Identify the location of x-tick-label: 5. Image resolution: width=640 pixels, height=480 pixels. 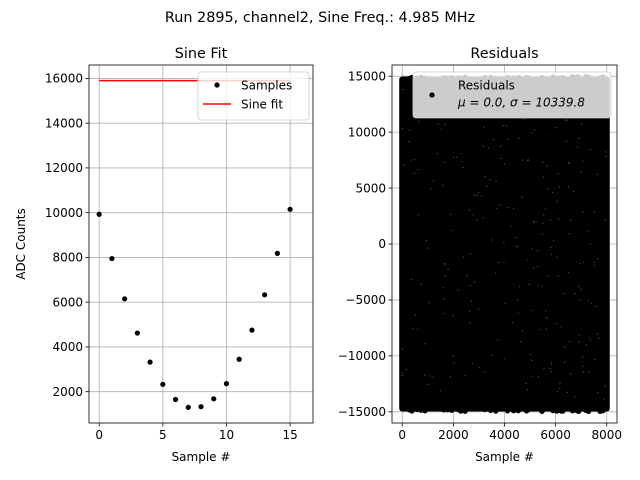
(163, 435).